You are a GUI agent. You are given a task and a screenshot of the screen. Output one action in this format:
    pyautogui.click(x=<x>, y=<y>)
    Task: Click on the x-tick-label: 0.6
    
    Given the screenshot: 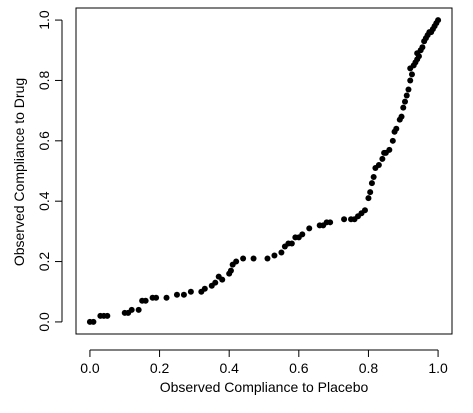 What is the action you would take?
    pyautogui.click(x=299, y=368)
    